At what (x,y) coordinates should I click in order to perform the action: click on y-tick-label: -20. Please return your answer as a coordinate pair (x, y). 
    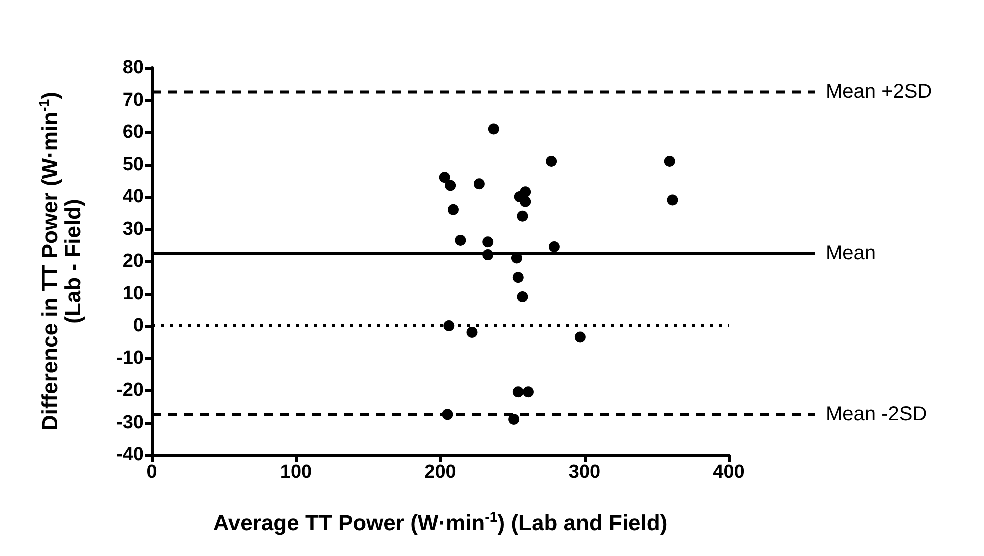
    Looking at the image, I should click on (130, 390).